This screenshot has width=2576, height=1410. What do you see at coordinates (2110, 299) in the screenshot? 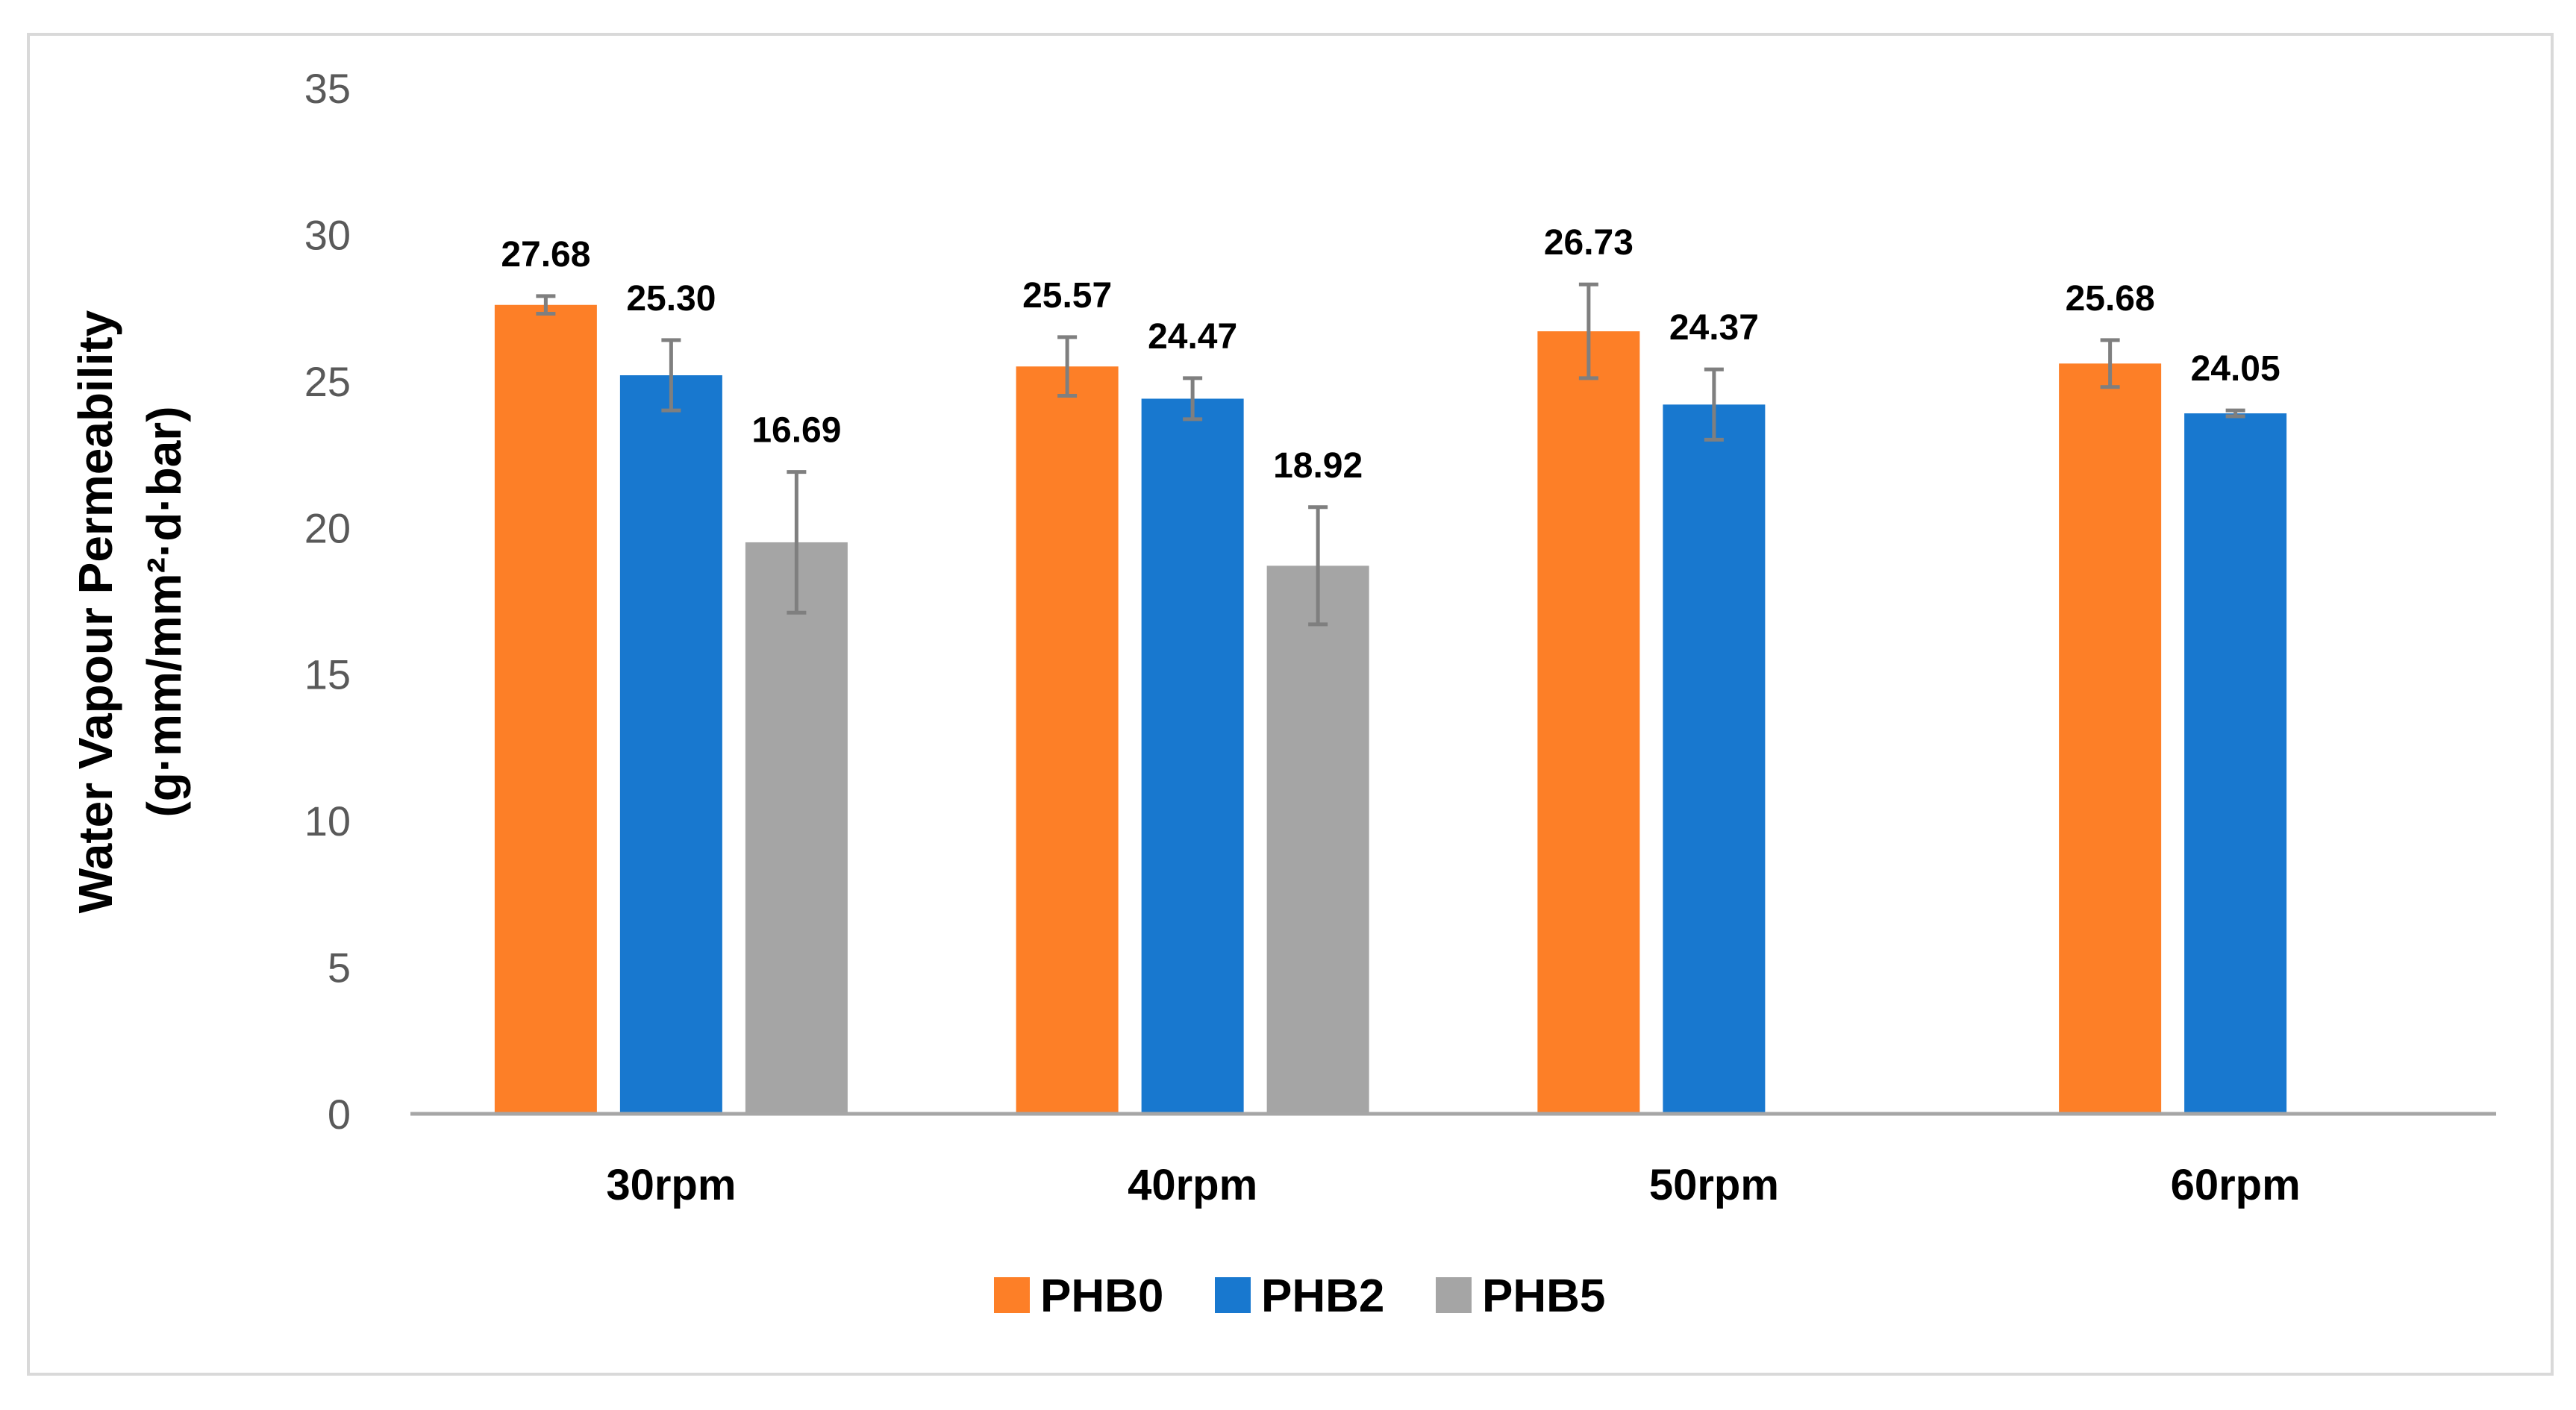
I see `data-label: 25.68` at bounding box center [2110, 299].